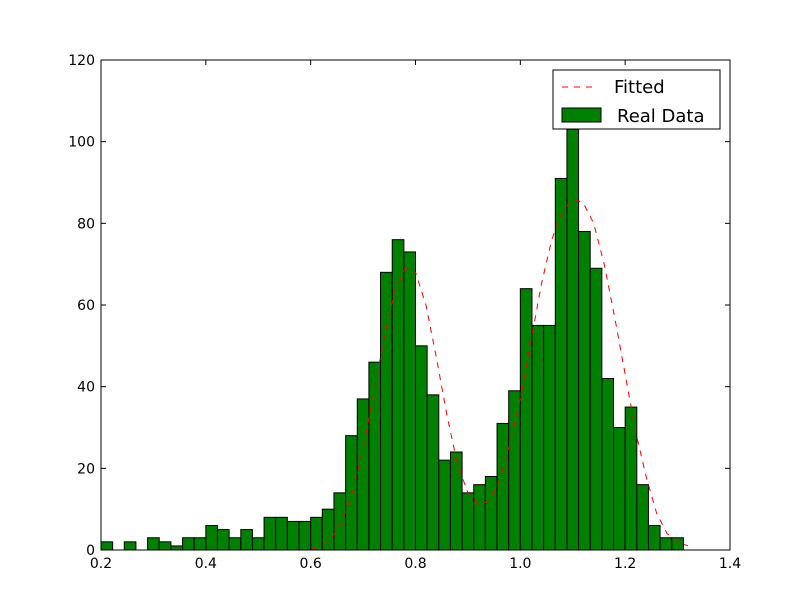 The image size is (812, 612). Describe the element at coordinates (520, 564) in the screenshot. I see `x-tick-label: 1.0` at that location.